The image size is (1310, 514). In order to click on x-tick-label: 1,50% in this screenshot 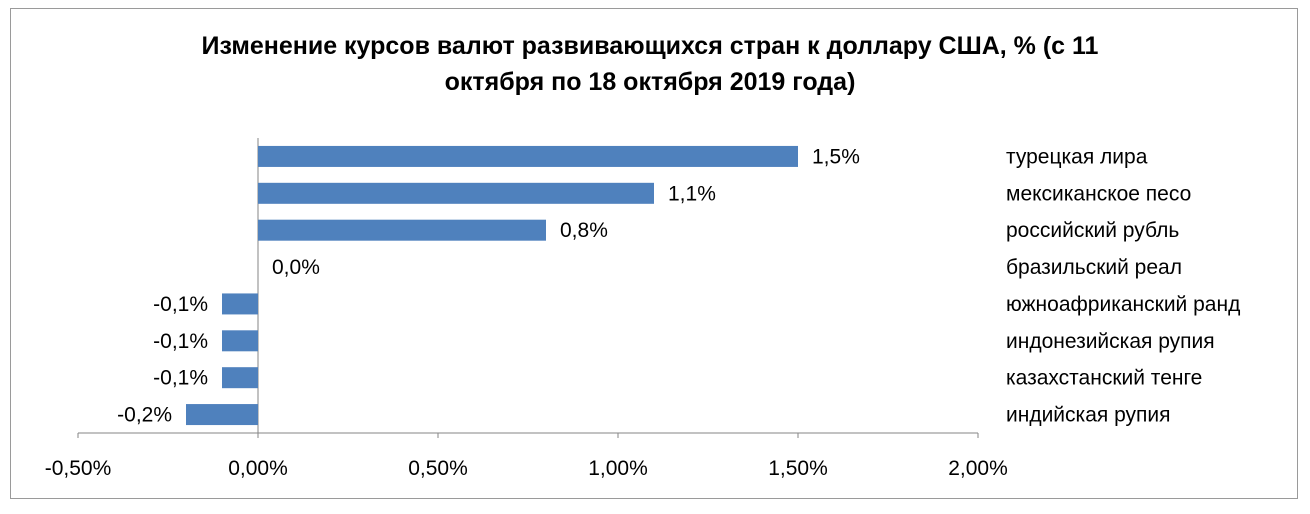, I will do `click(798, 468)`.